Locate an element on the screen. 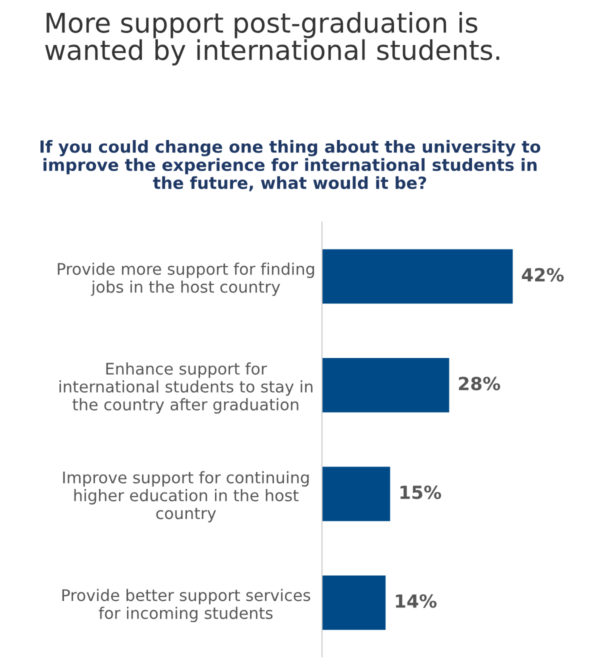  data-label: 42% is located at coordinates (543, 275).